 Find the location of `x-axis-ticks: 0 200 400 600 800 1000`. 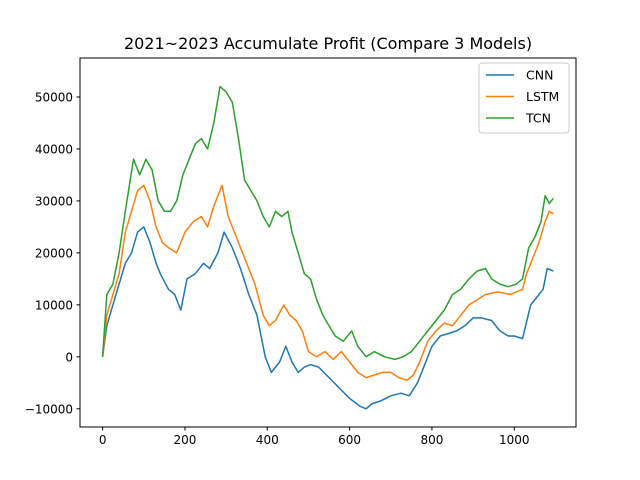

x-axis-ticks: 0 200 400 600 800 1000 is located at coordinates (314, 437).